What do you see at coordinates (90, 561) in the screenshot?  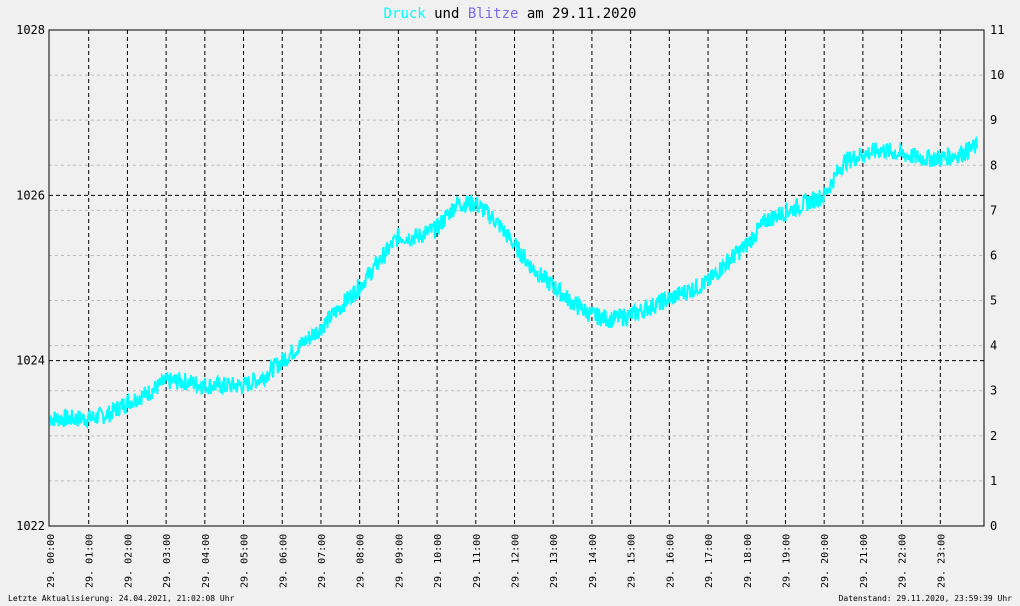 I see `x-tick-label: 29. 01:00` at bounding box center [90, 561].